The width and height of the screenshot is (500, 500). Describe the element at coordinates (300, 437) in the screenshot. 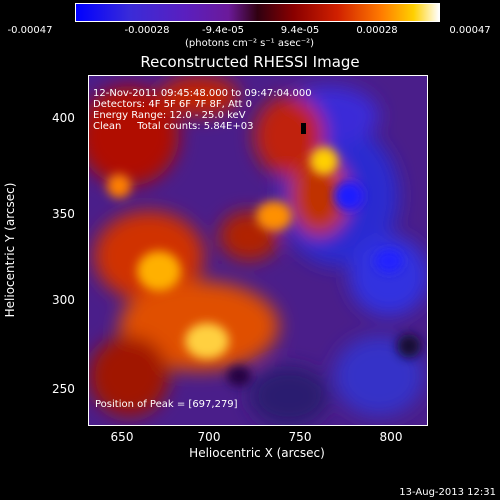

I see `x-tick-label: 750` at that location.